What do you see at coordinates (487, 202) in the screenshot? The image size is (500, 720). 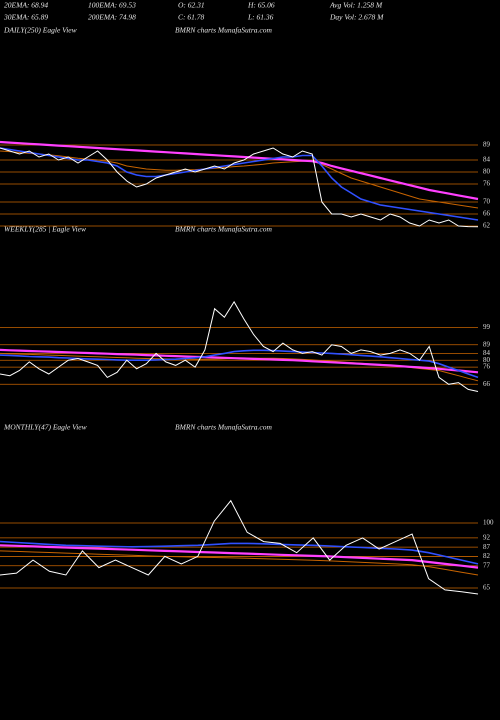 I see `y-tick-label: 70` at bounding box center [487, 202].